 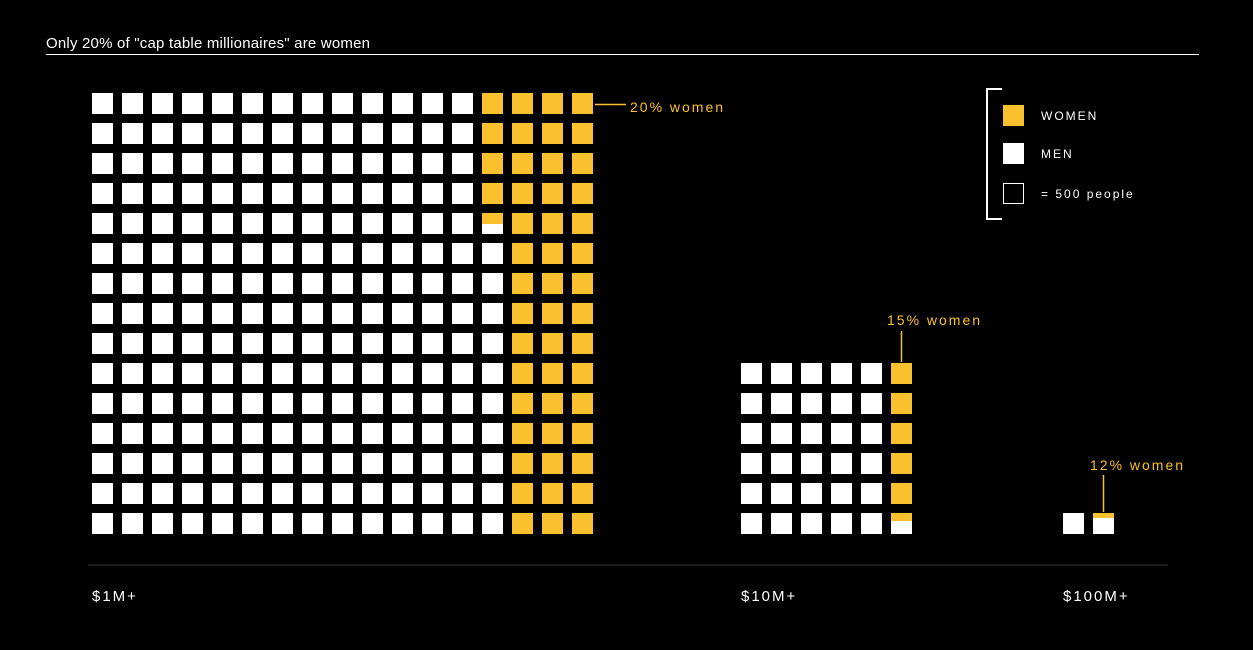 I want to click on callout-100m: 12% women, so click(x=1138, y=465).